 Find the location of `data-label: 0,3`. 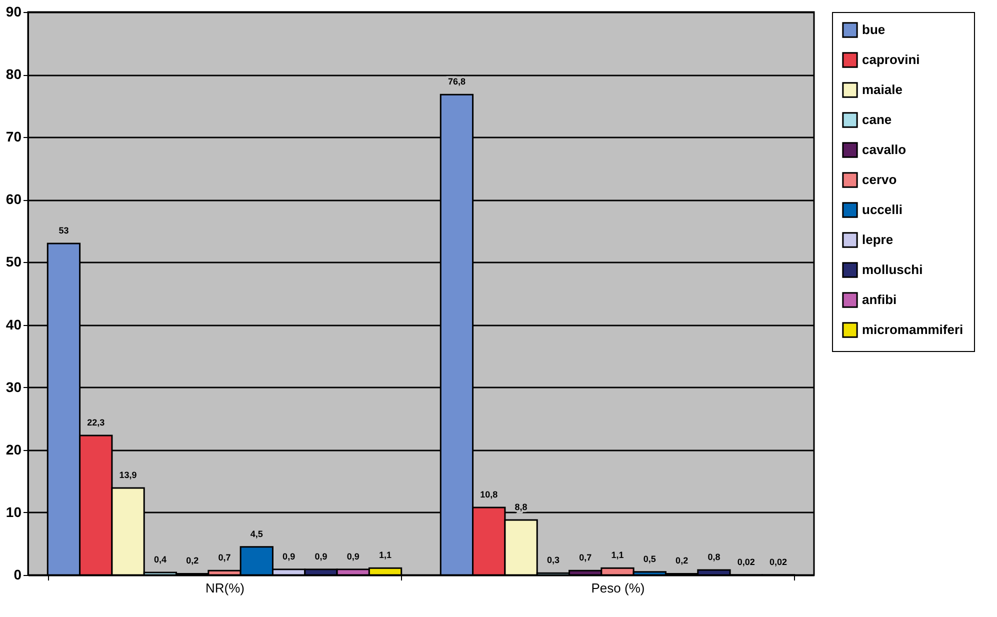

data-label: 0,3 is located at coordinates (553, 560).